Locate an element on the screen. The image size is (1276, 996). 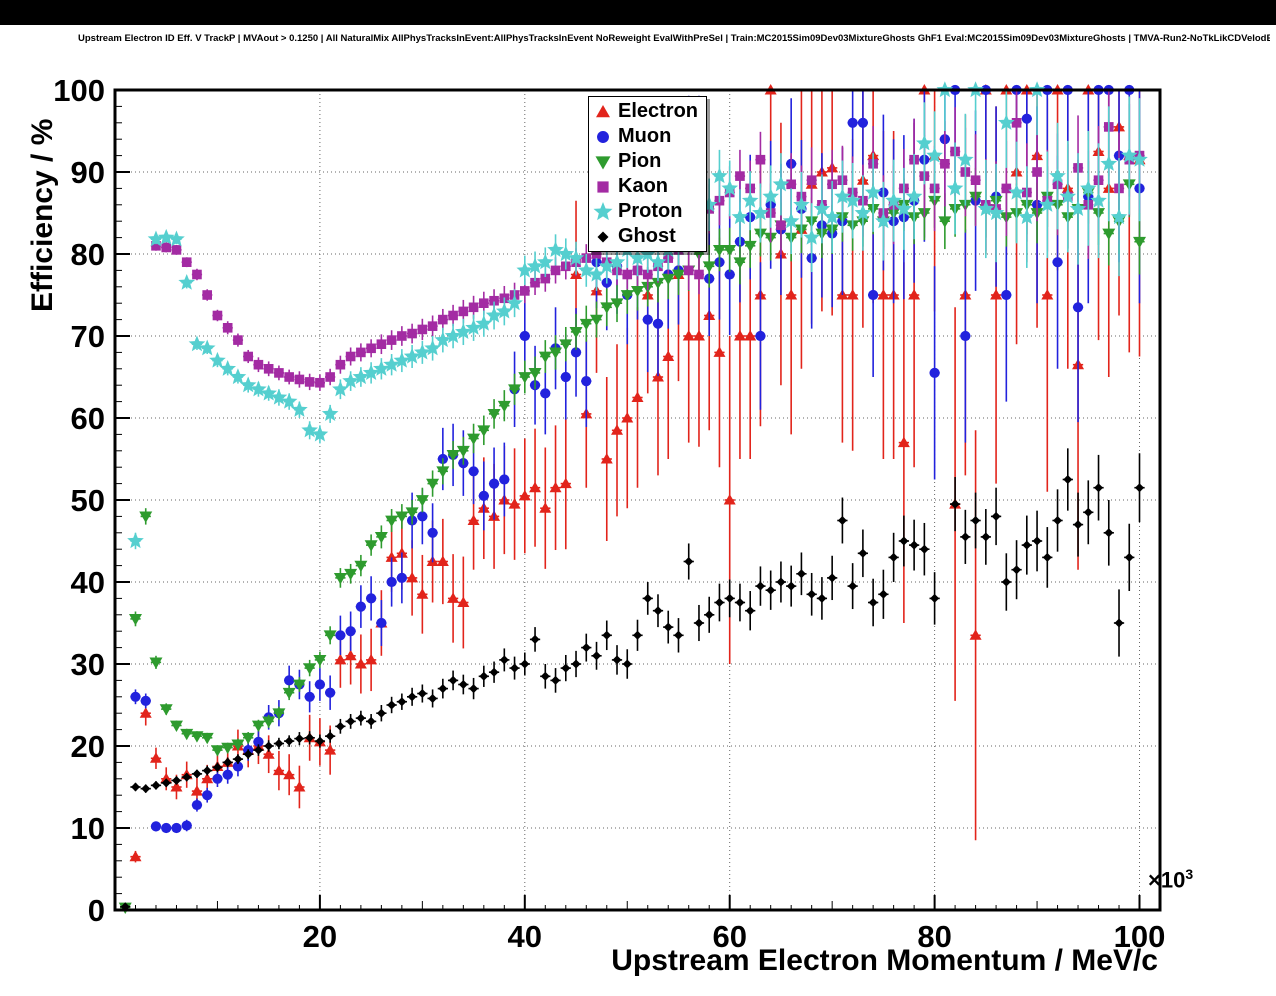
legend-item-muon: Muon is located at coordinates (645, 136).